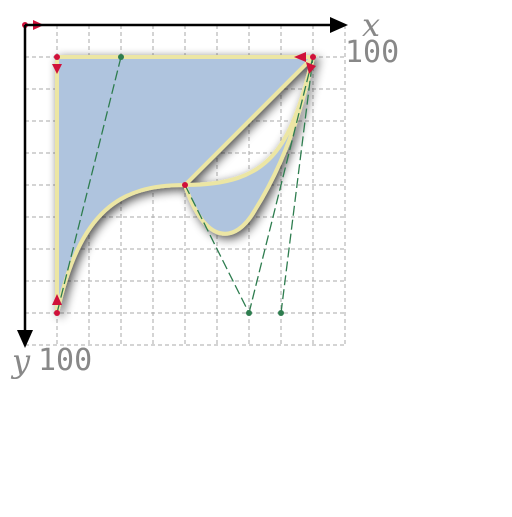 This screenshot has height=517, width=512. I want to click on y-axis-label: y, so click(20, 361).